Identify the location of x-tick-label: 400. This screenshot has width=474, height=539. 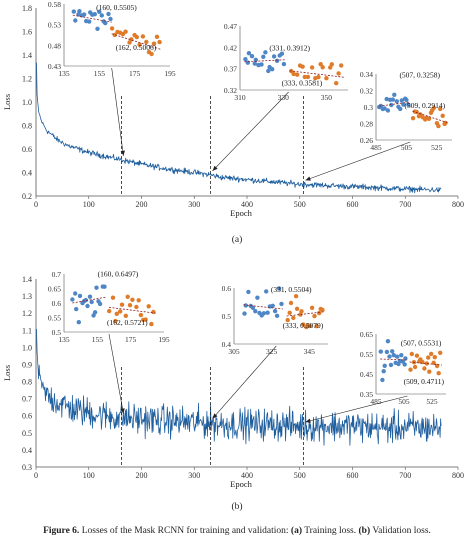
(247, 475).